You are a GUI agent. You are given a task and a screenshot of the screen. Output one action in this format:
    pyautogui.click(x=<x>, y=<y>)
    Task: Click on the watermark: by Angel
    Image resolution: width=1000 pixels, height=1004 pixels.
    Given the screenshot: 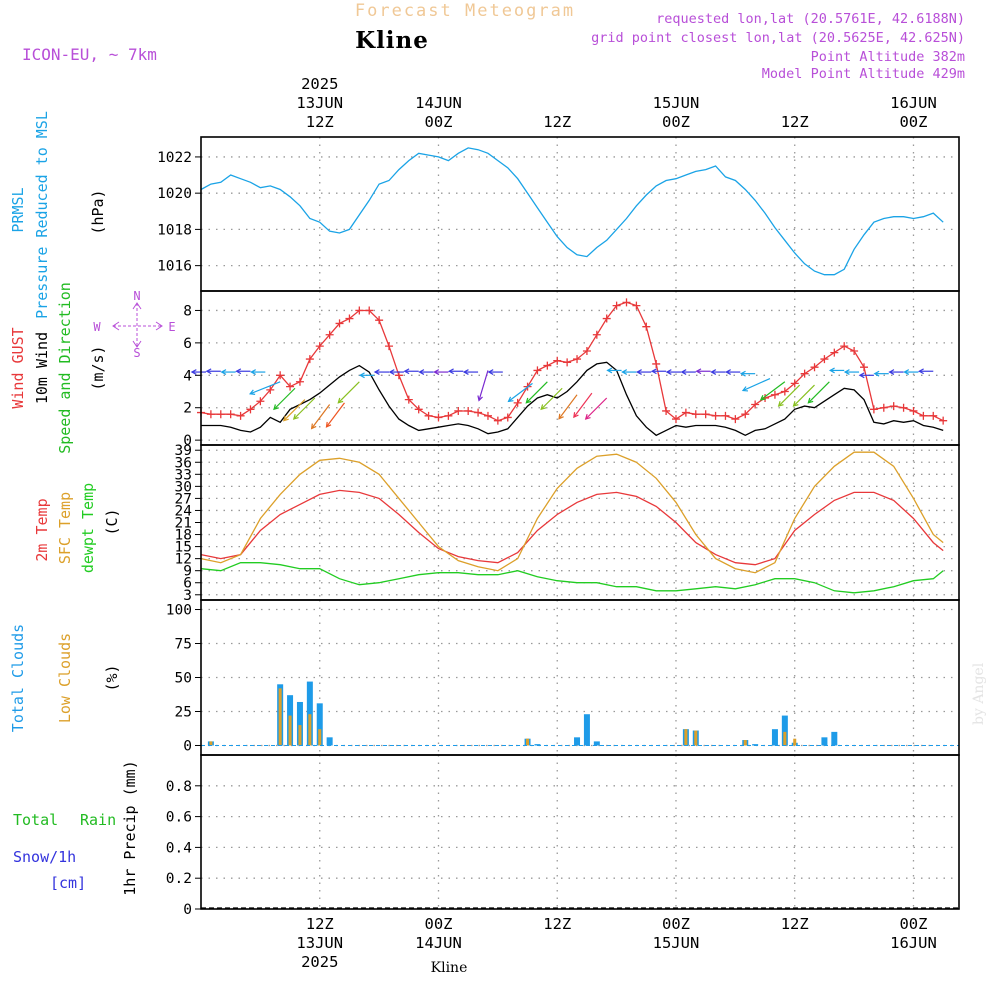 What is the action you would take?
    pyautogui.click(x=979, y=693)
    